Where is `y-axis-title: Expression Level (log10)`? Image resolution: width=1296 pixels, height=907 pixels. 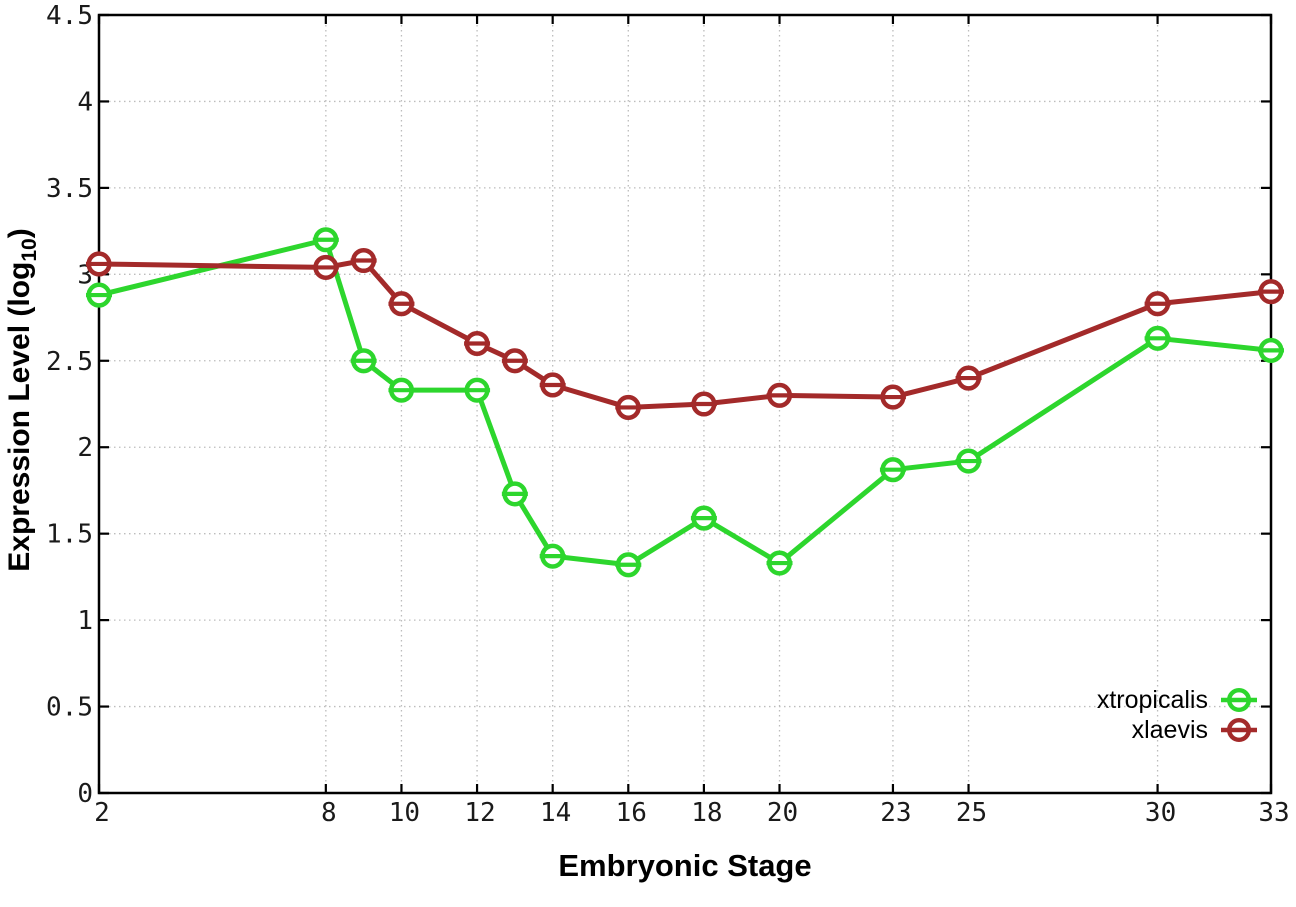 y-axis-title: Expression Level (log10) is located at coordinates (25, 400).